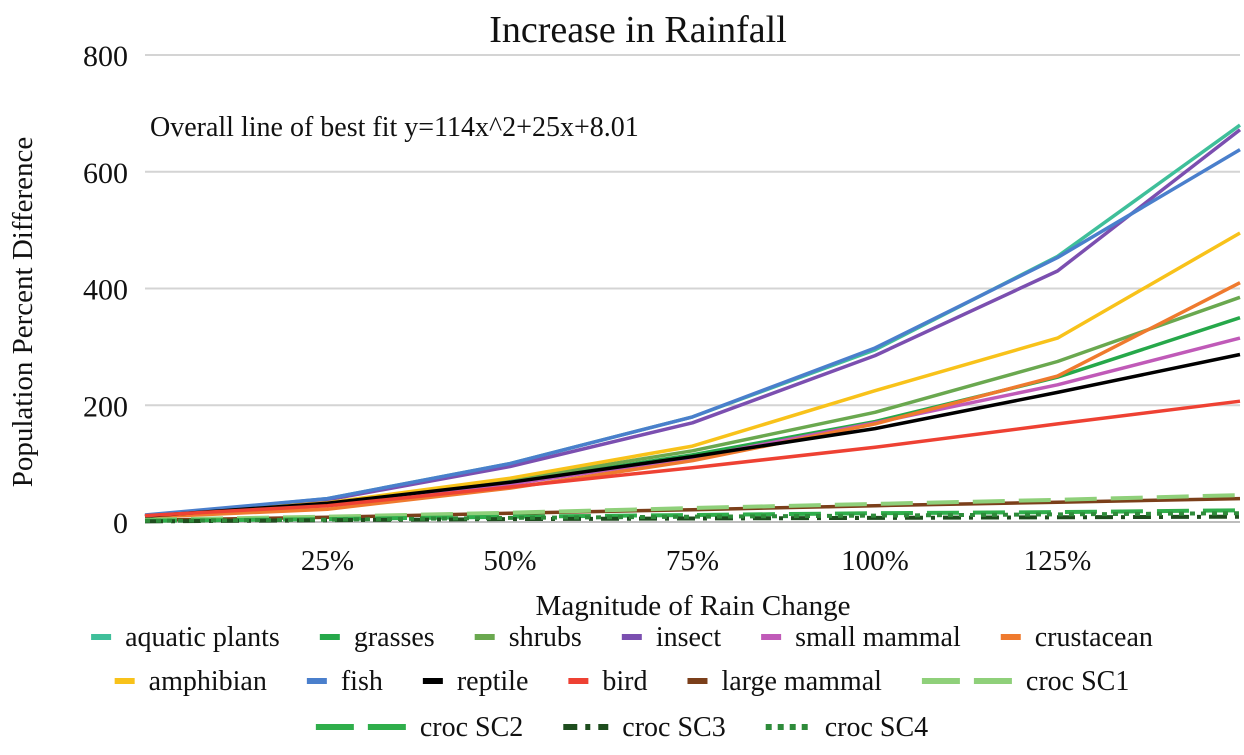 The width and height of the screenshot is (1244, 755). I want to click on legend-label: aquatic plants, so click(202, 637).